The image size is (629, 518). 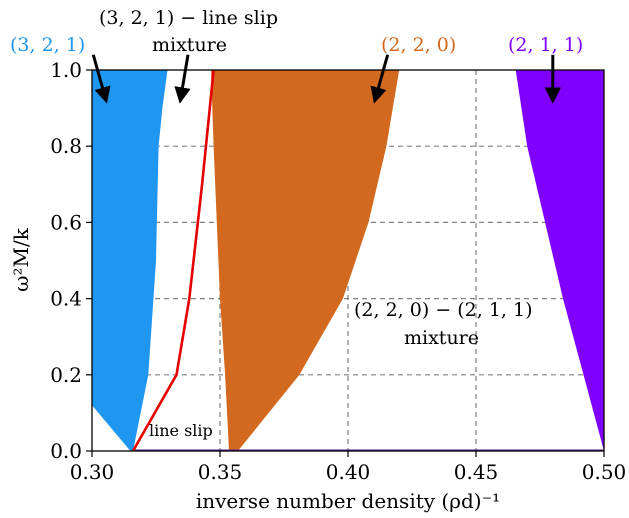 What do you see at coordinates (173, 260) in the screenshot?
I see `line-slip-curve` at bounding box center [173, 260].